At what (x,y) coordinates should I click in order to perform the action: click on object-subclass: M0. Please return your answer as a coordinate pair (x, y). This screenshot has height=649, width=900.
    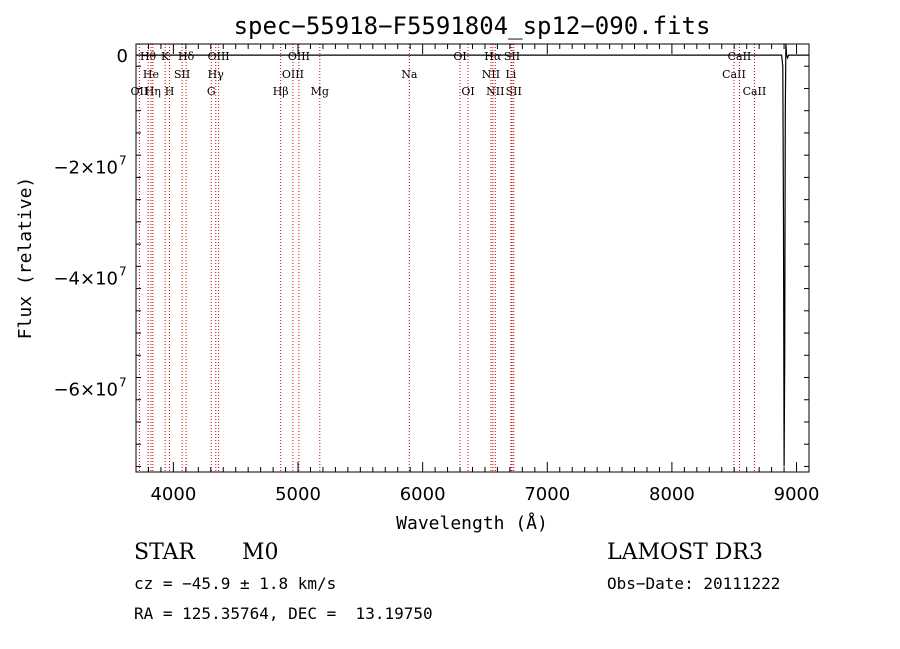
    Looking at the image, I should click on (260, 552).